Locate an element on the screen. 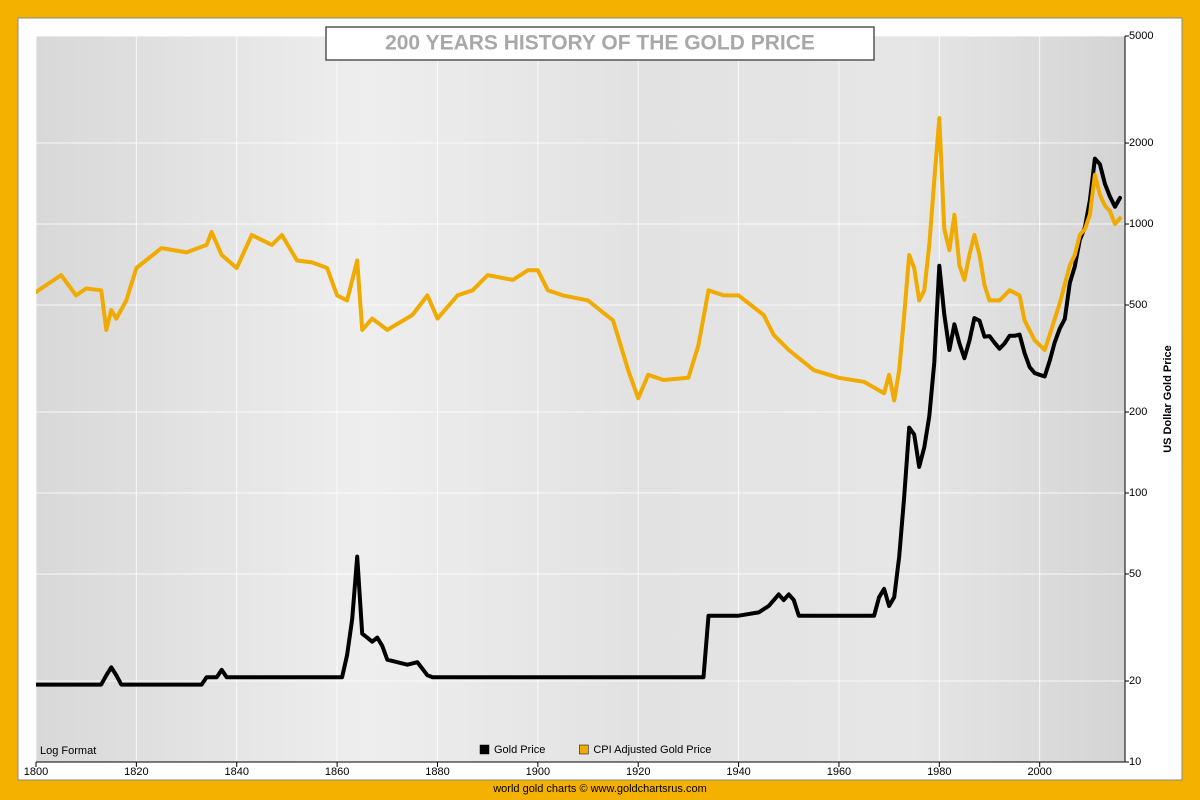  y-axis-label: US Dollar Gold Price is located at coordinates (1168, 399).